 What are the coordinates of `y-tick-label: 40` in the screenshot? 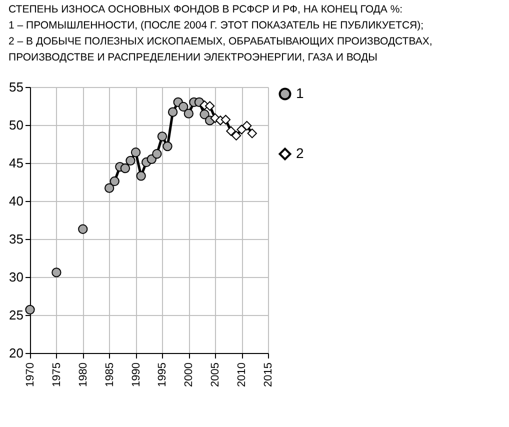 It's located at (16, 201).